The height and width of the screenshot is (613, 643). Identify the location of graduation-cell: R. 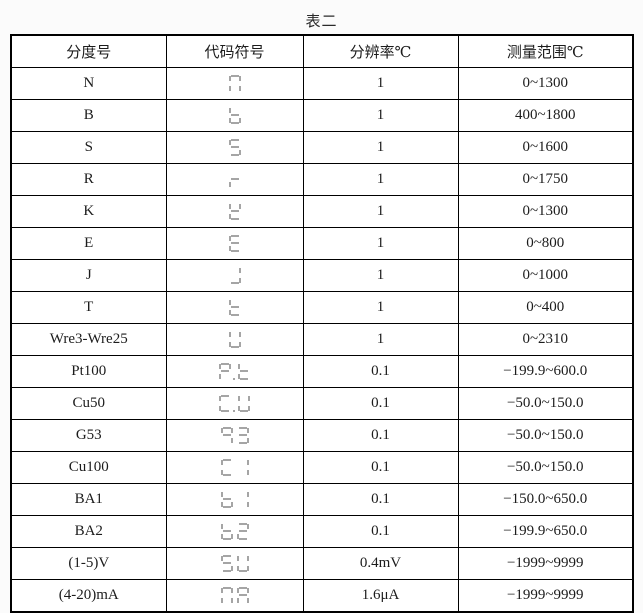
(88, 179).